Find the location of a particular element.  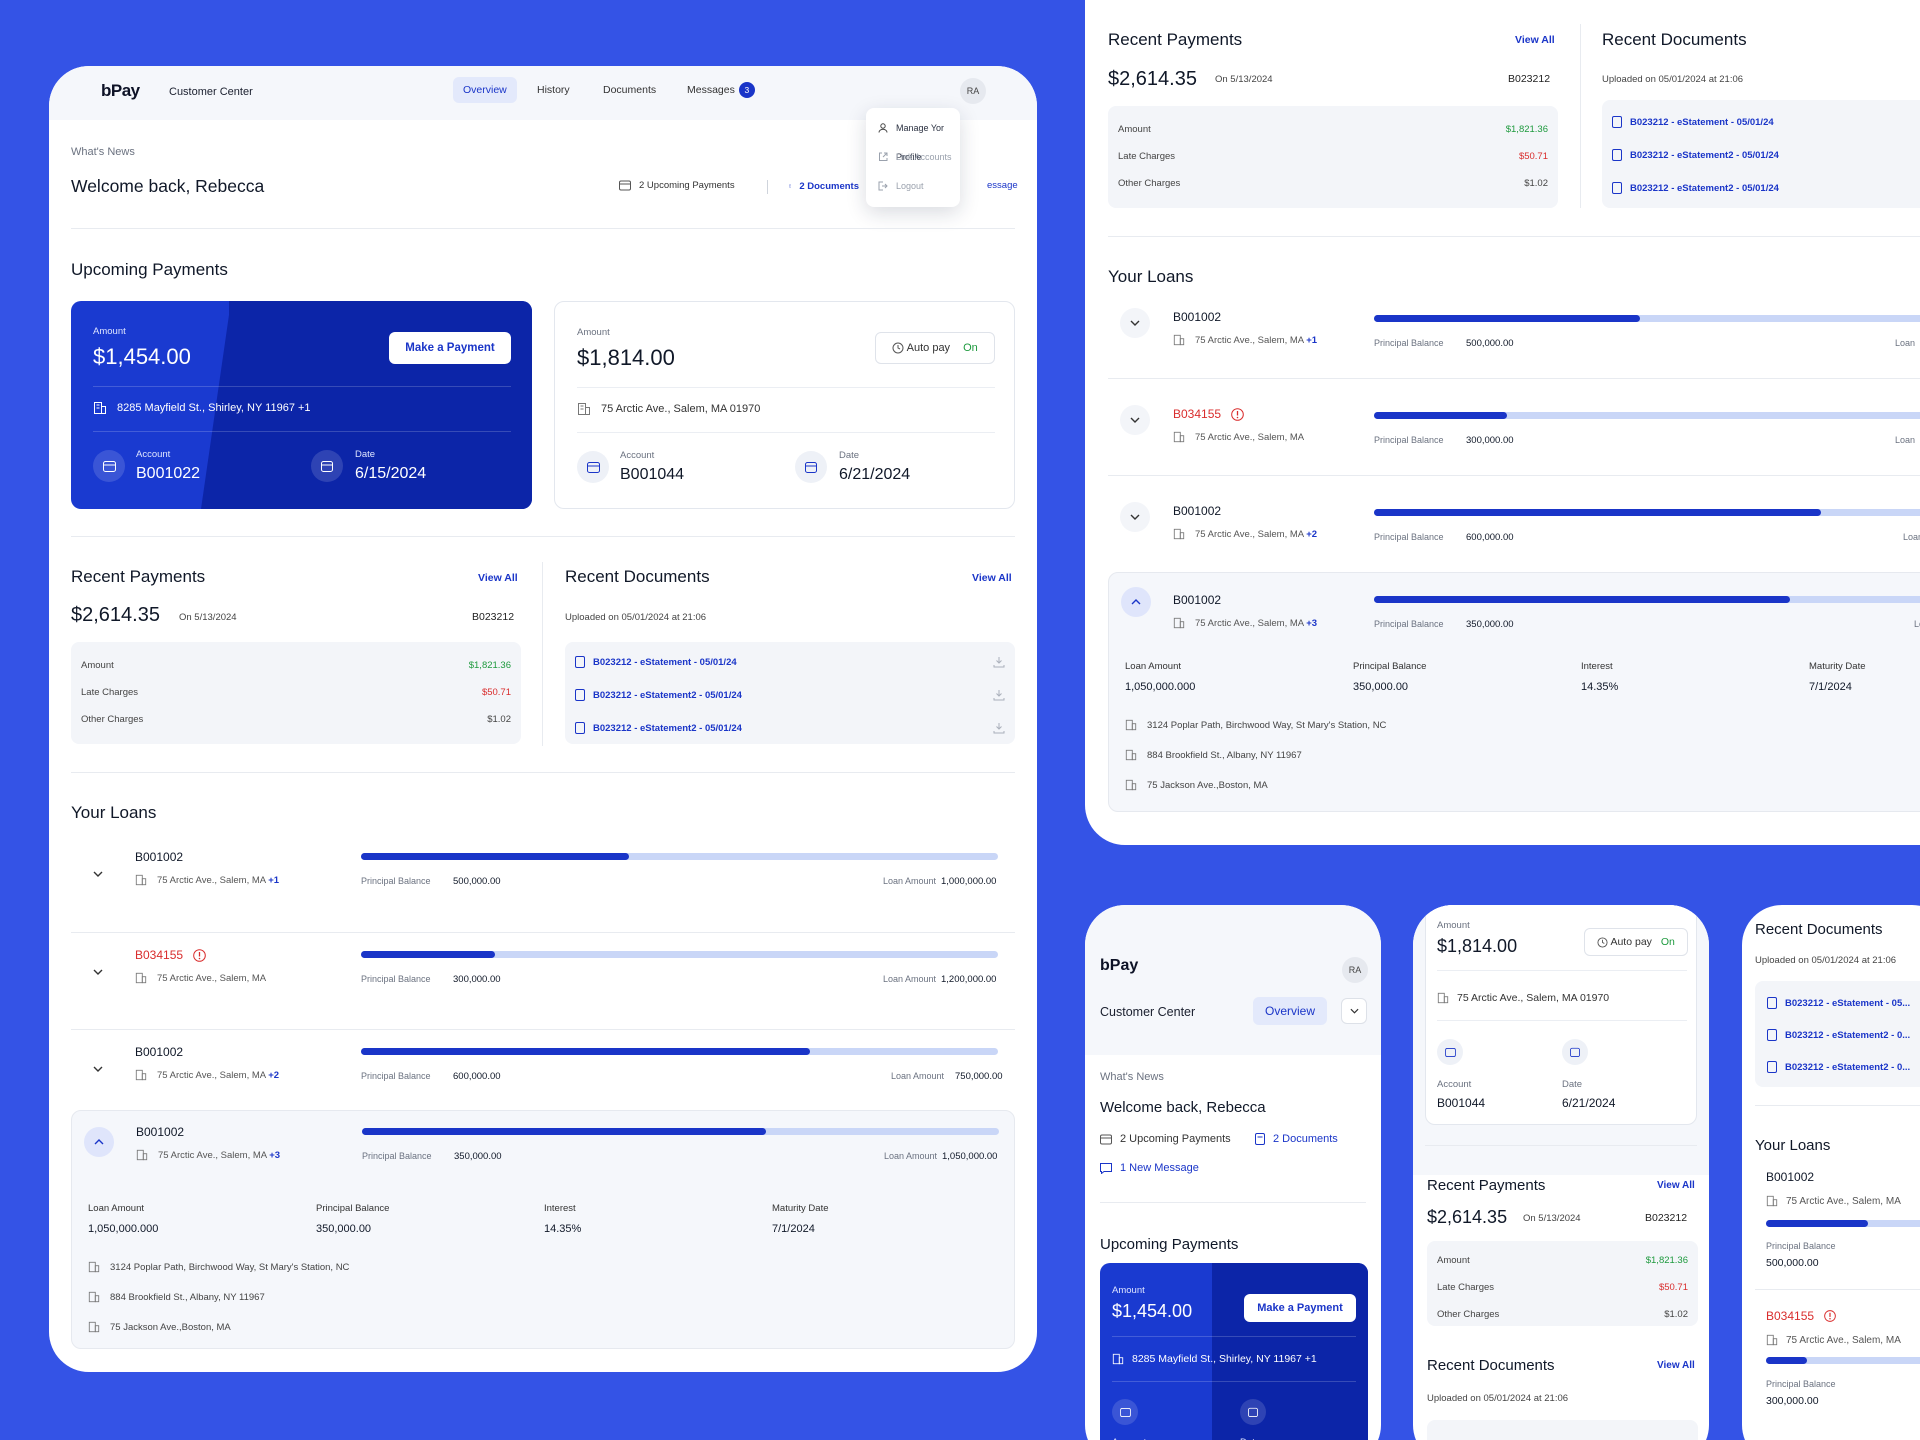

news-label: What's News is located at coordinates (103, 152).